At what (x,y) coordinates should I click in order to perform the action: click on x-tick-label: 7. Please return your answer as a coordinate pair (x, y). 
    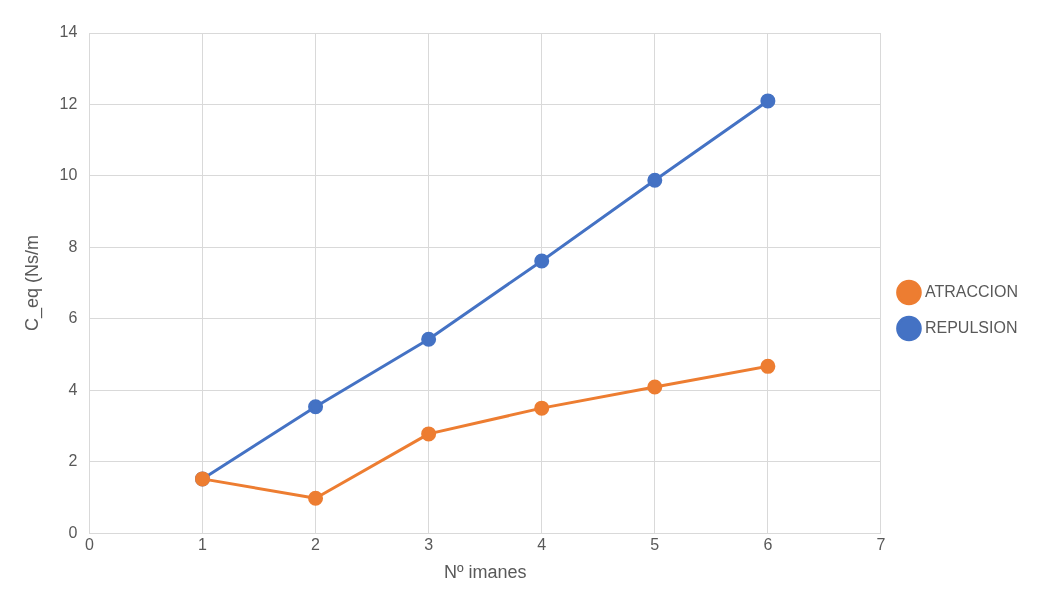
    Looking at the image, I should click on (881, 545).